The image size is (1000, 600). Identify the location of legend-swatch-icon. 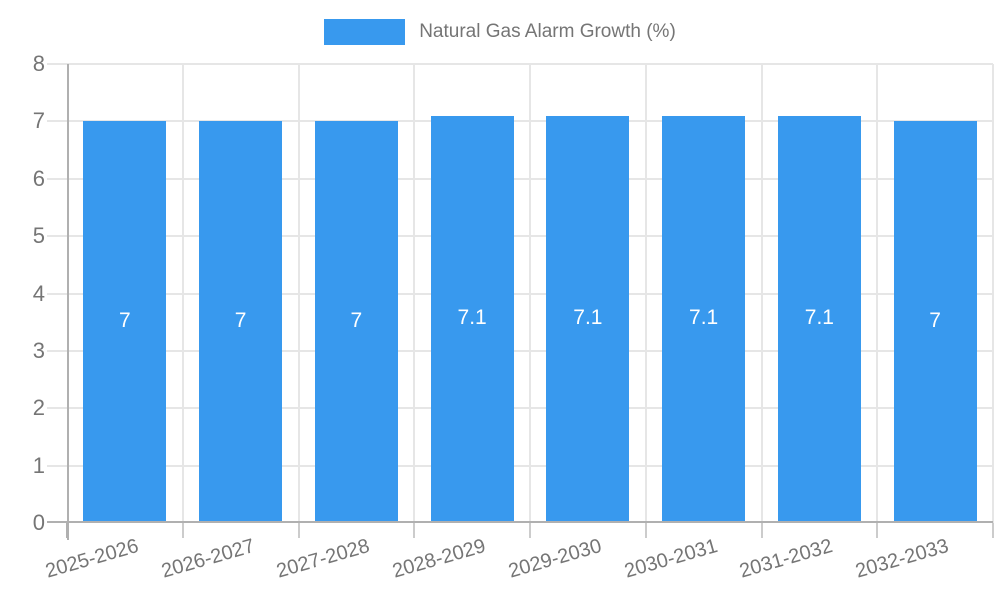
(365, 32).